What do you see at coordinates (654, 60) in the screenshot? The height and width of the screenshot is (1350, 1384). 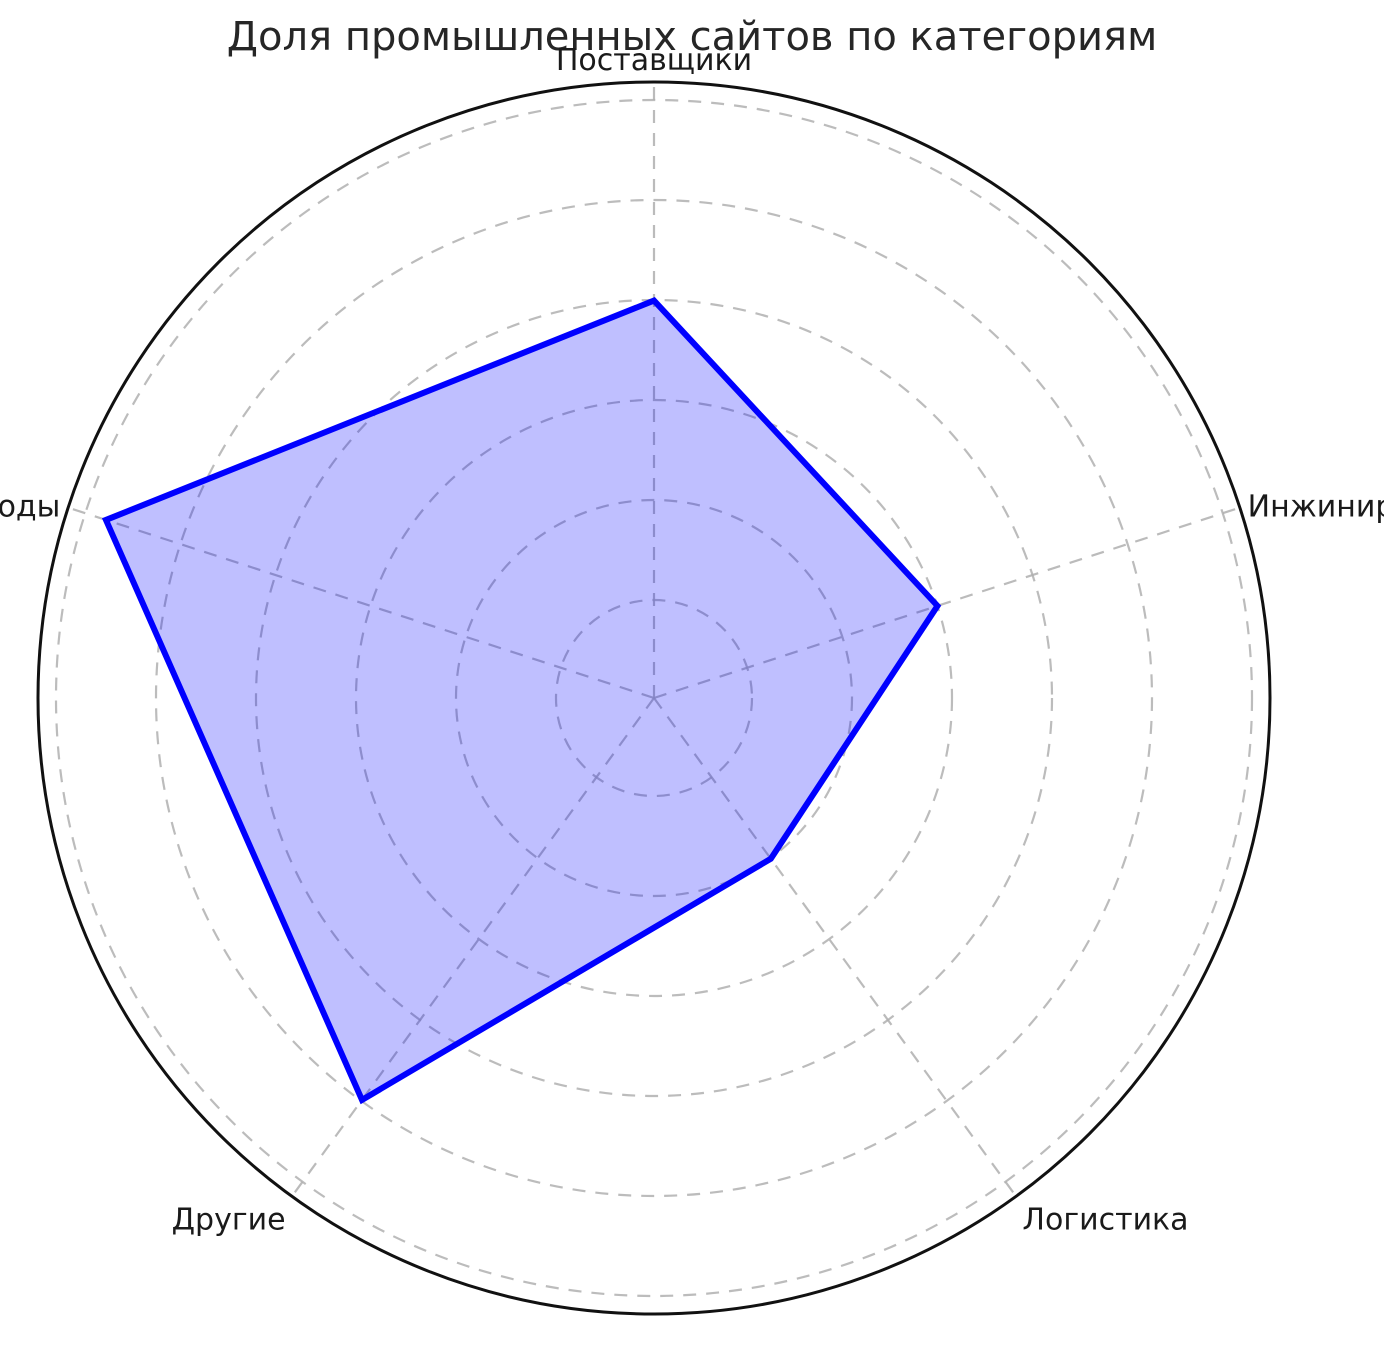 I see `axis-label-0: Поставщики` at bounding box center [654, 60].